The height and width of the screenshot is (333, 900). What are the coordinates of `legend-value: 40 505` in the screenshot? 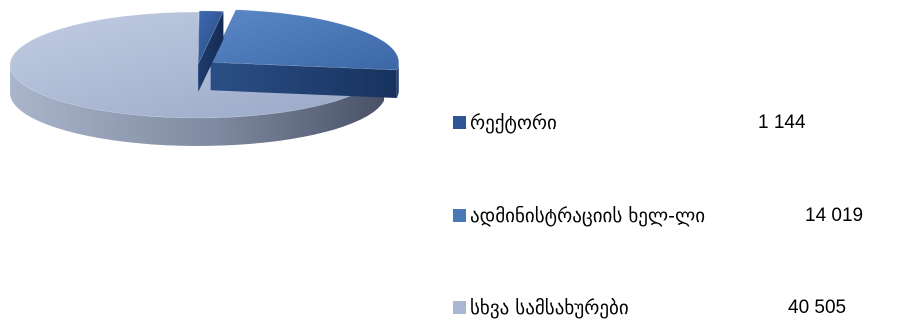 It's located at (817, 307).